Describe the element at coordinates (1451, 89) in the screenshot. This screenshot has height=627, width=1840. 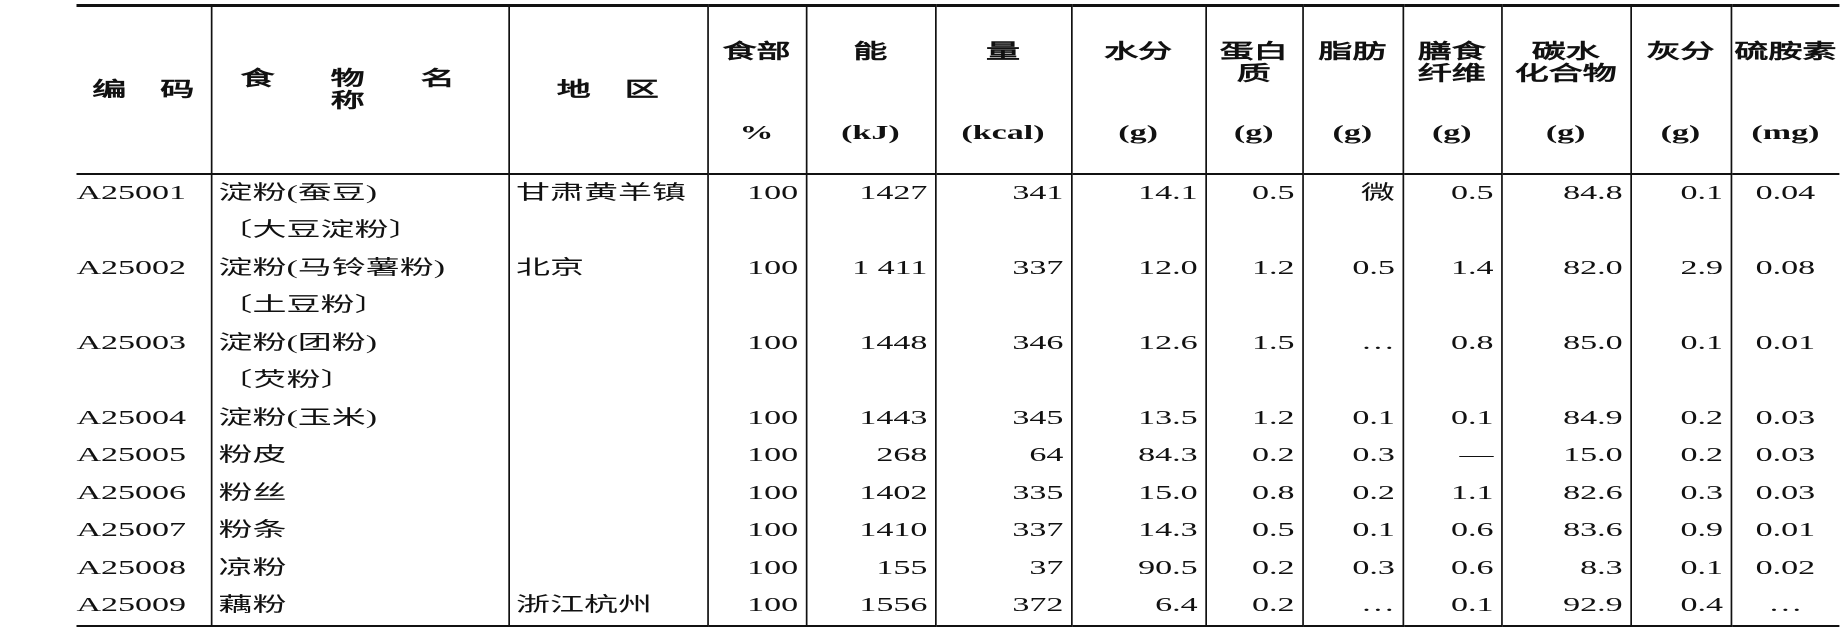
I see `header-dietary-fiber: 膳食 纤维 (g)` at that location.